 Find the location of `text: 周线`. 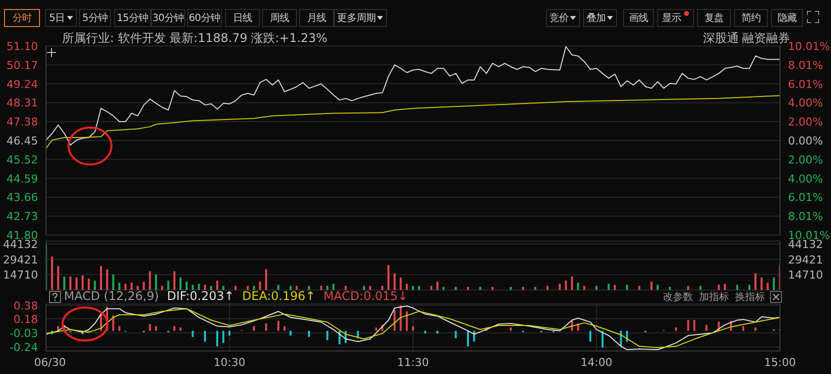

text: 周线 is located at coordinates (280, 18).